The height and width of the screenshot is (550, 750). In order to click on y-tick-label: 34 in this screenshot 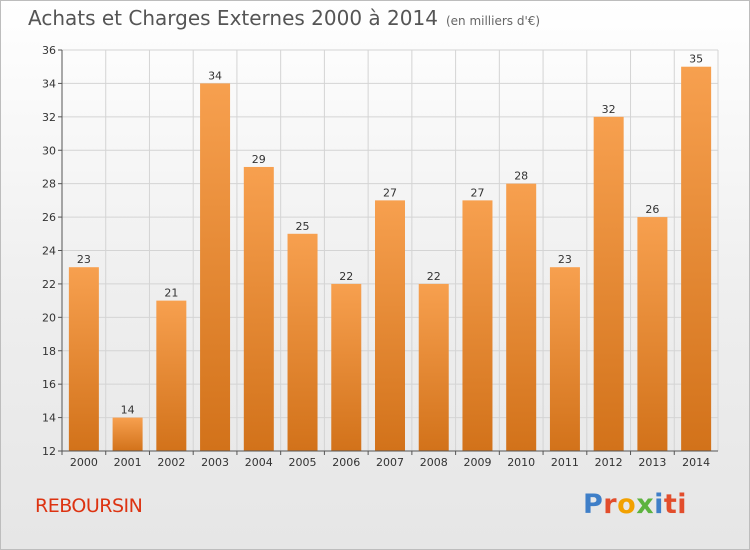, I will do `click(49, 83)`.